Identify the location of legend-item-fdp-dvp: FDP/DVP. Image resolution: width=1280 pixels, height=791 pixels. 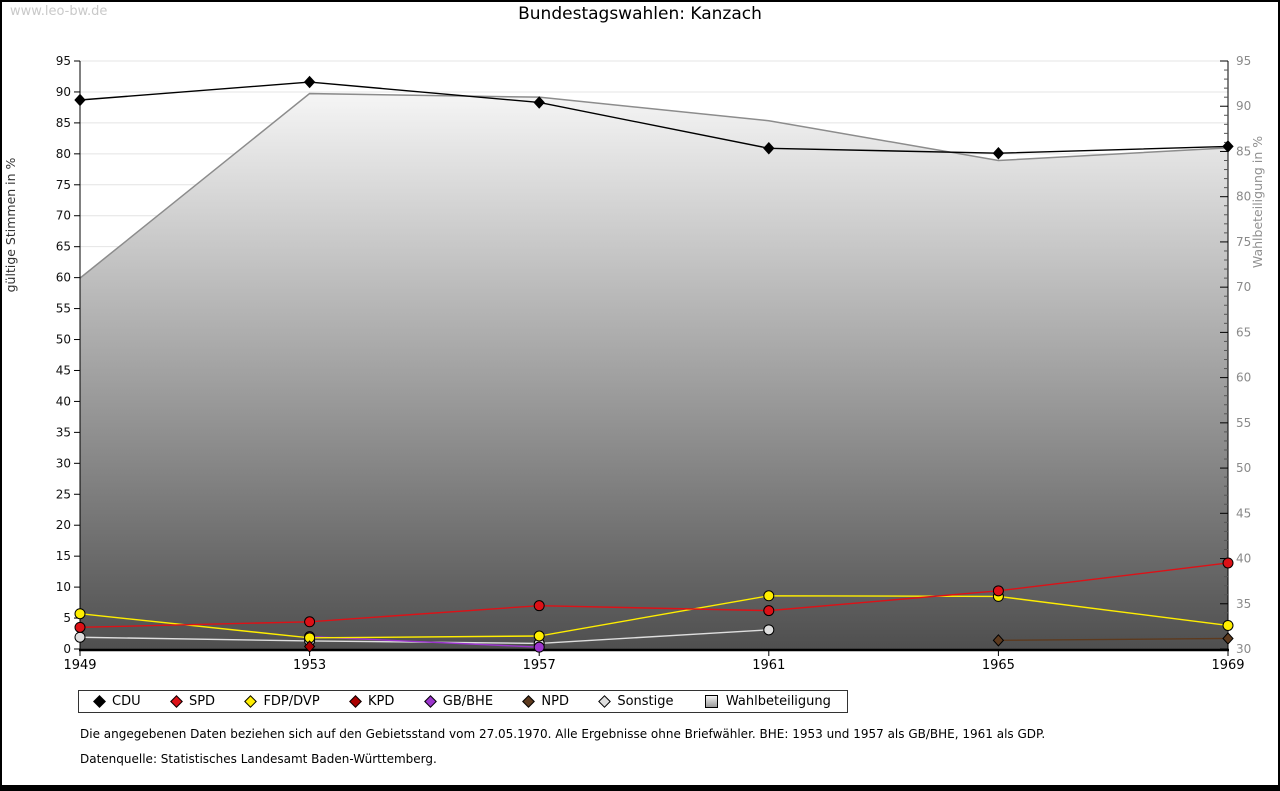
(282, 701).